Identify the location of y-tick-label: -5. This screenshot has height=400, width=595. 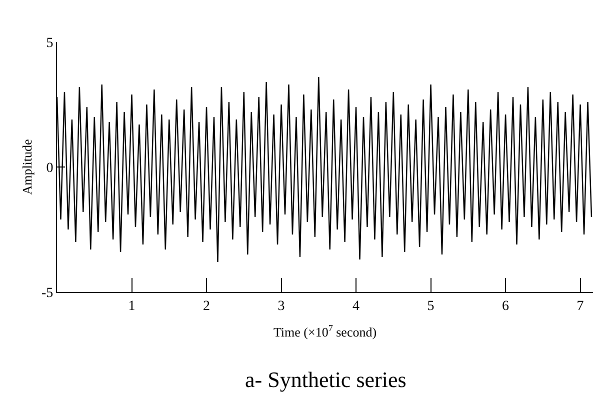
(48, 293).